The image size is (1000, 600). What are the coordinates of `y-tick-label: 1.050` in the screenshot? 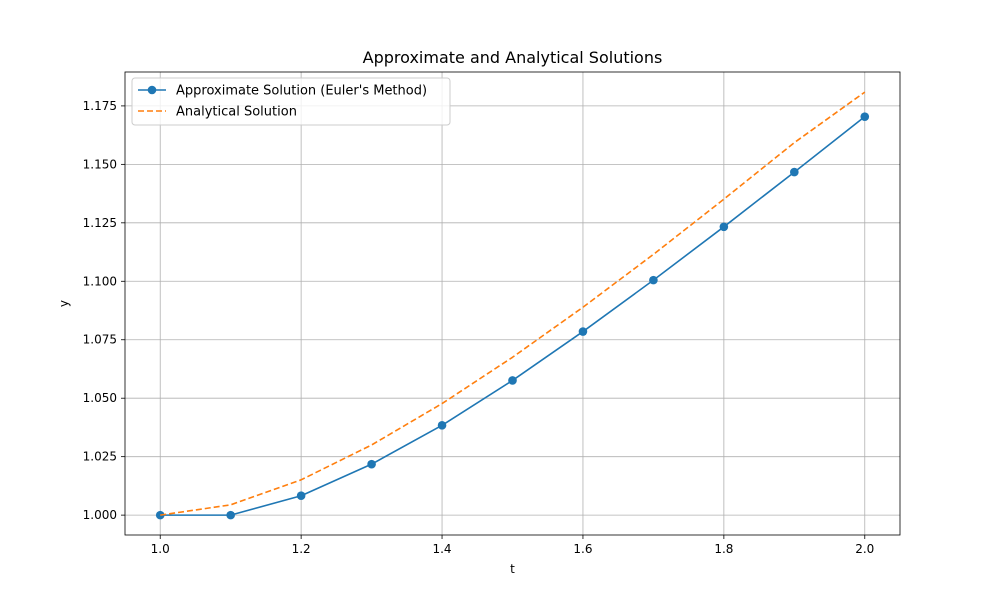 It's located at (100, 398).